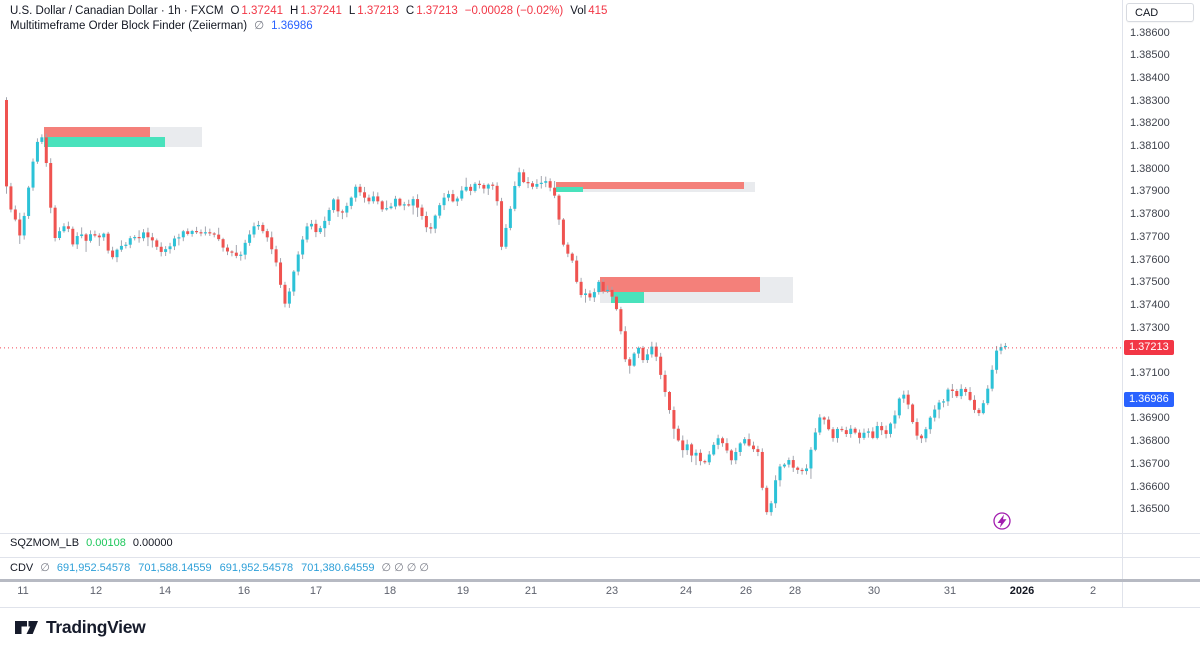  I want to click on sqzmom-title: SQZMOM_LB, so click(45, 543).